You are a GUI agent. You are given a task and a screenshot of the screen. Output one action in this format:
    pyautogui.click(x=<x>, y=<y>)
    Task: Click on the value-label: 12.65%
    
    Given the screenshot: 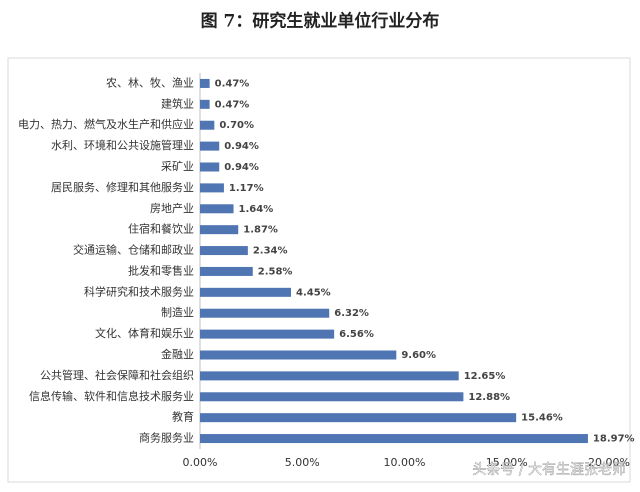 What is the action you would take?
    pyautogui.click(x=485, y=376)
    